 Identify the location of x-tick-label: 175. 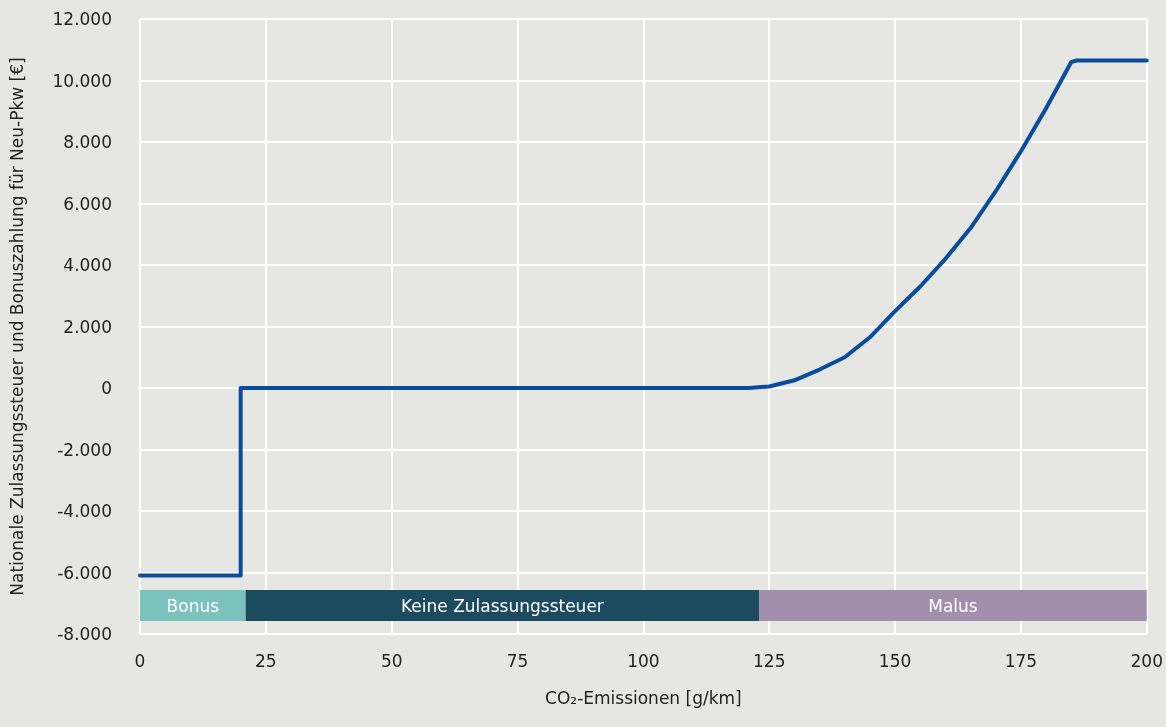
(1021, 660).